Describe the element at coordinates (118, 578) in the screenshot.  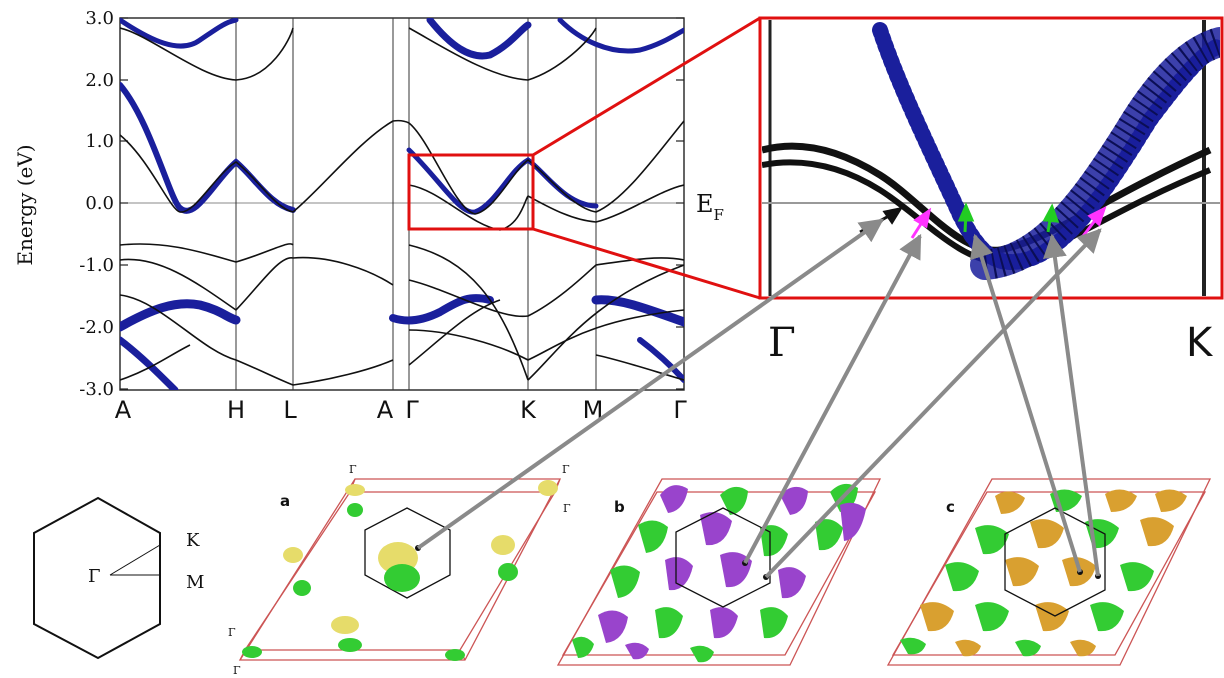
I see `brillouin-zone-diagram: Γ K M` at that location.